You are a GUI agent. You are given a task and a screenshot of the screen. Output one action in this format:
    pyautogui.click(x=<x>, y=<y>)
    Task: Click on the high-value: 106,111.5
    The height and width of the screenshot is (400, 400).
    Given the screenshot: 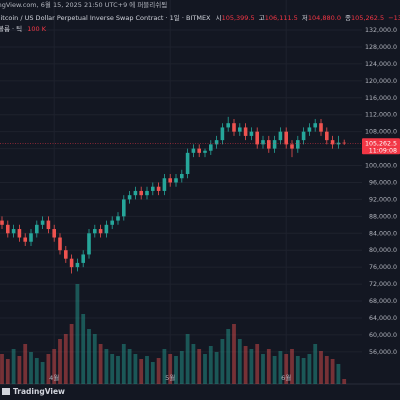 What is the action you would take?
    pyautogui.click(x=281, y=18)
    